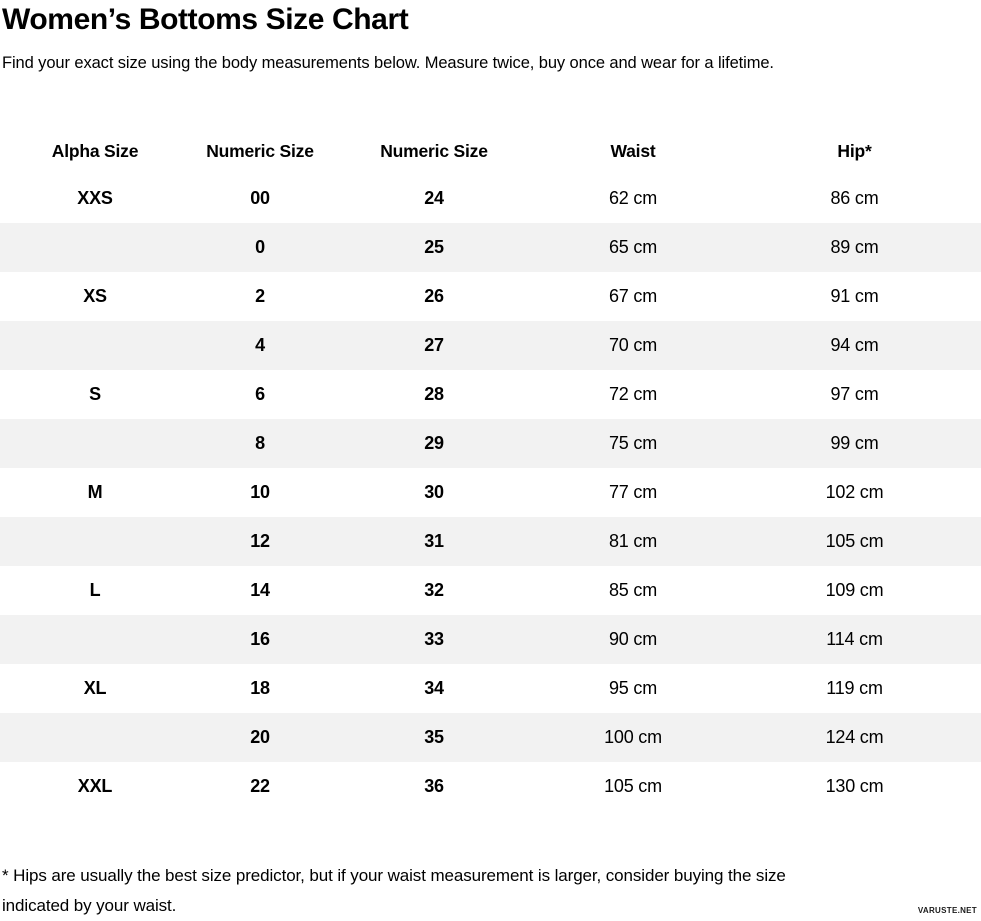  What do you see at coordinates (854, 590) in the screenshot?
I see `cell-hip: 109 cm` at bounding box center [854, 590].